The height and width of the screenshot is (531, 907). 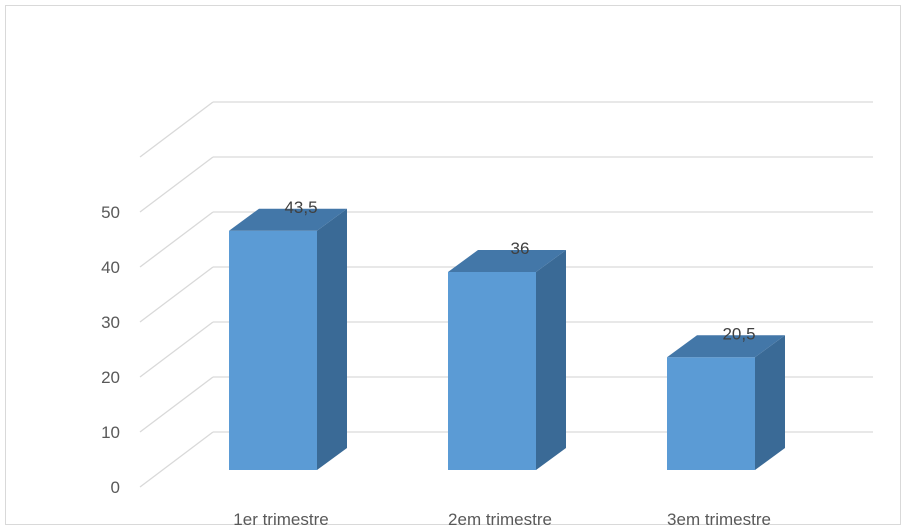 What do you see at coordinates (110, 350) in the screenshot?
I see `y-axis-ticks: 0 10 20 30 40 50` at bounding box center [110, 350].